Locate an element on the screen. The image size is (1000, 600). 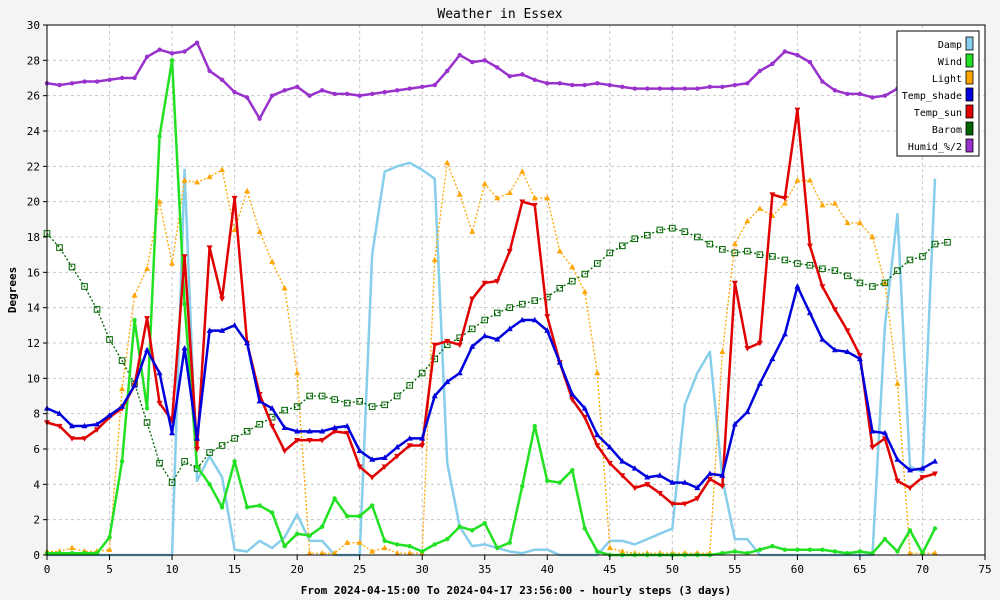
x-tick-label: 35 is located at coordinates (484, 569).